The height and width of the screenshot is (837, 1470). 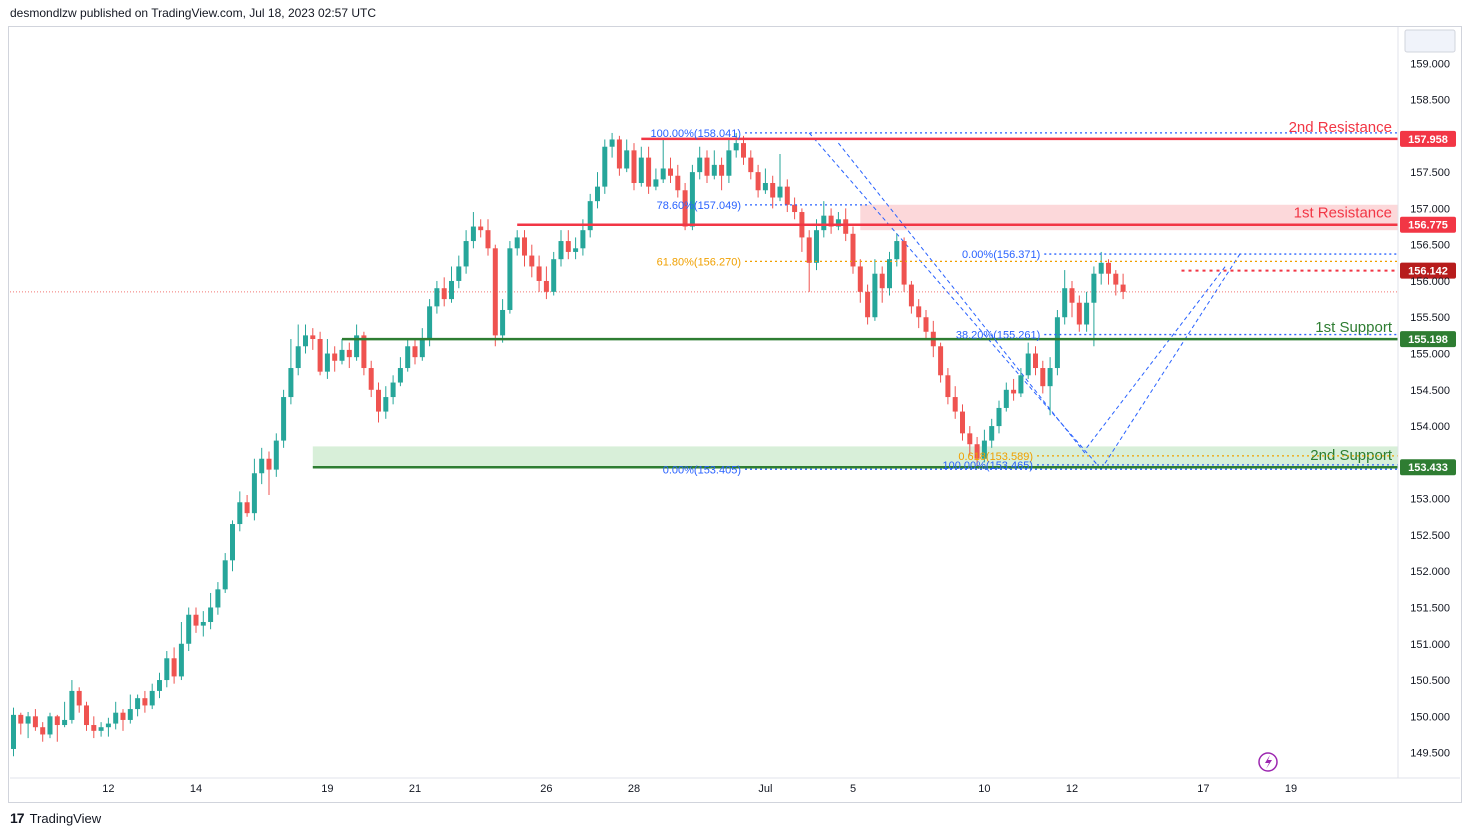 What do you see at coordinates (634, 789) in the screenshot?
I see `x-tick-label: 28` at bounding box center [634, 789].